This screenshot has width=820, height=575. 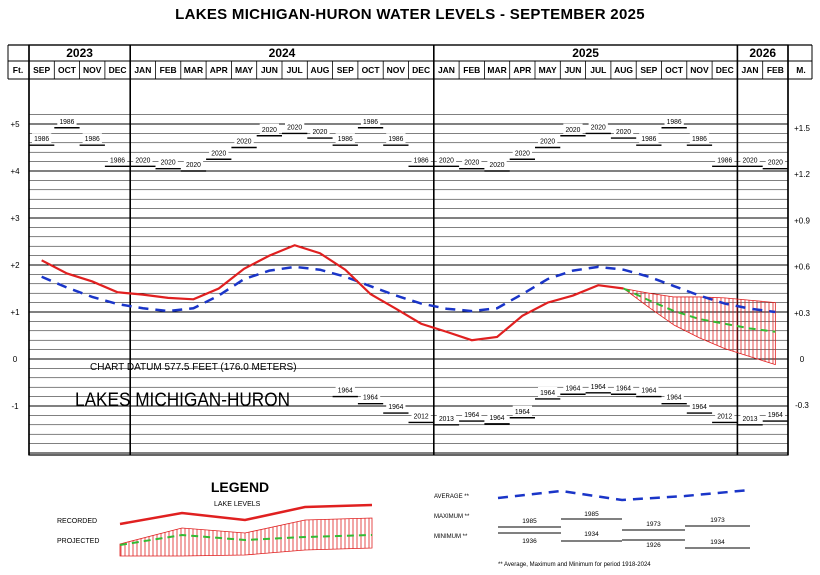 I want to click on right-tick-label: +0.9, so click(x=802, y=220).